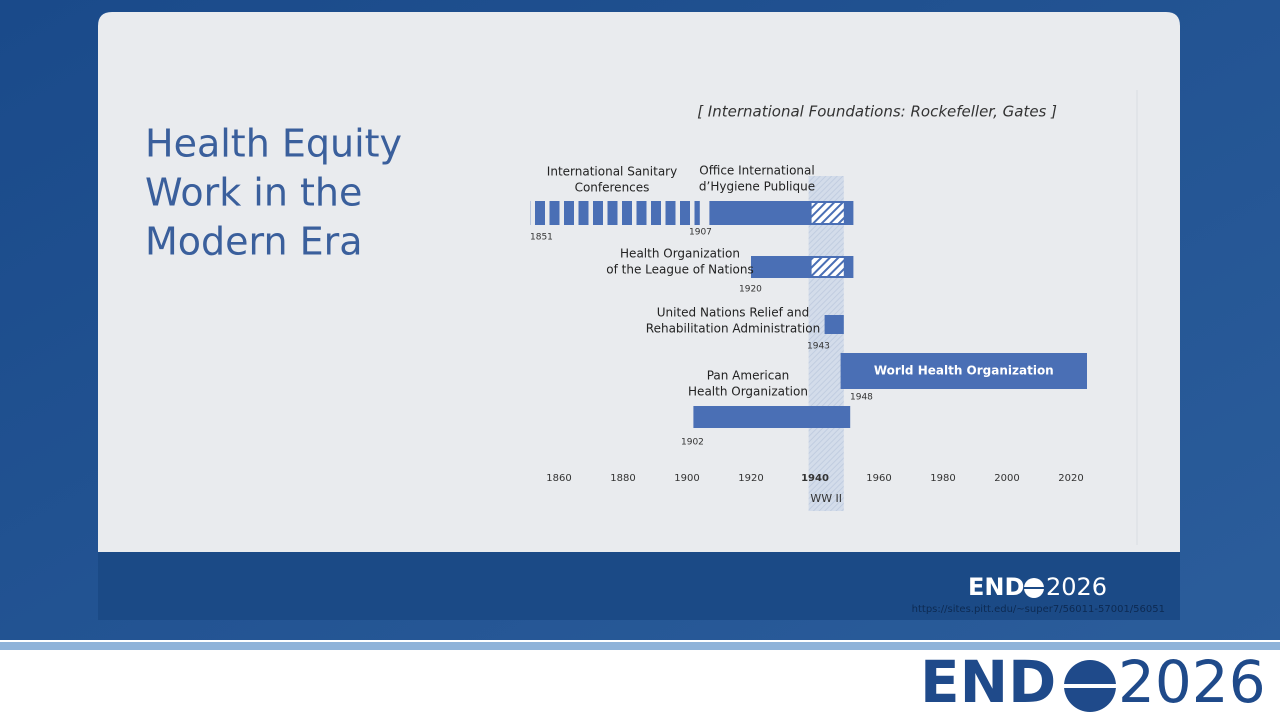 This screenshot has height=724, width=1280. I want to click on item-label: Conferences, so click(612, 188).